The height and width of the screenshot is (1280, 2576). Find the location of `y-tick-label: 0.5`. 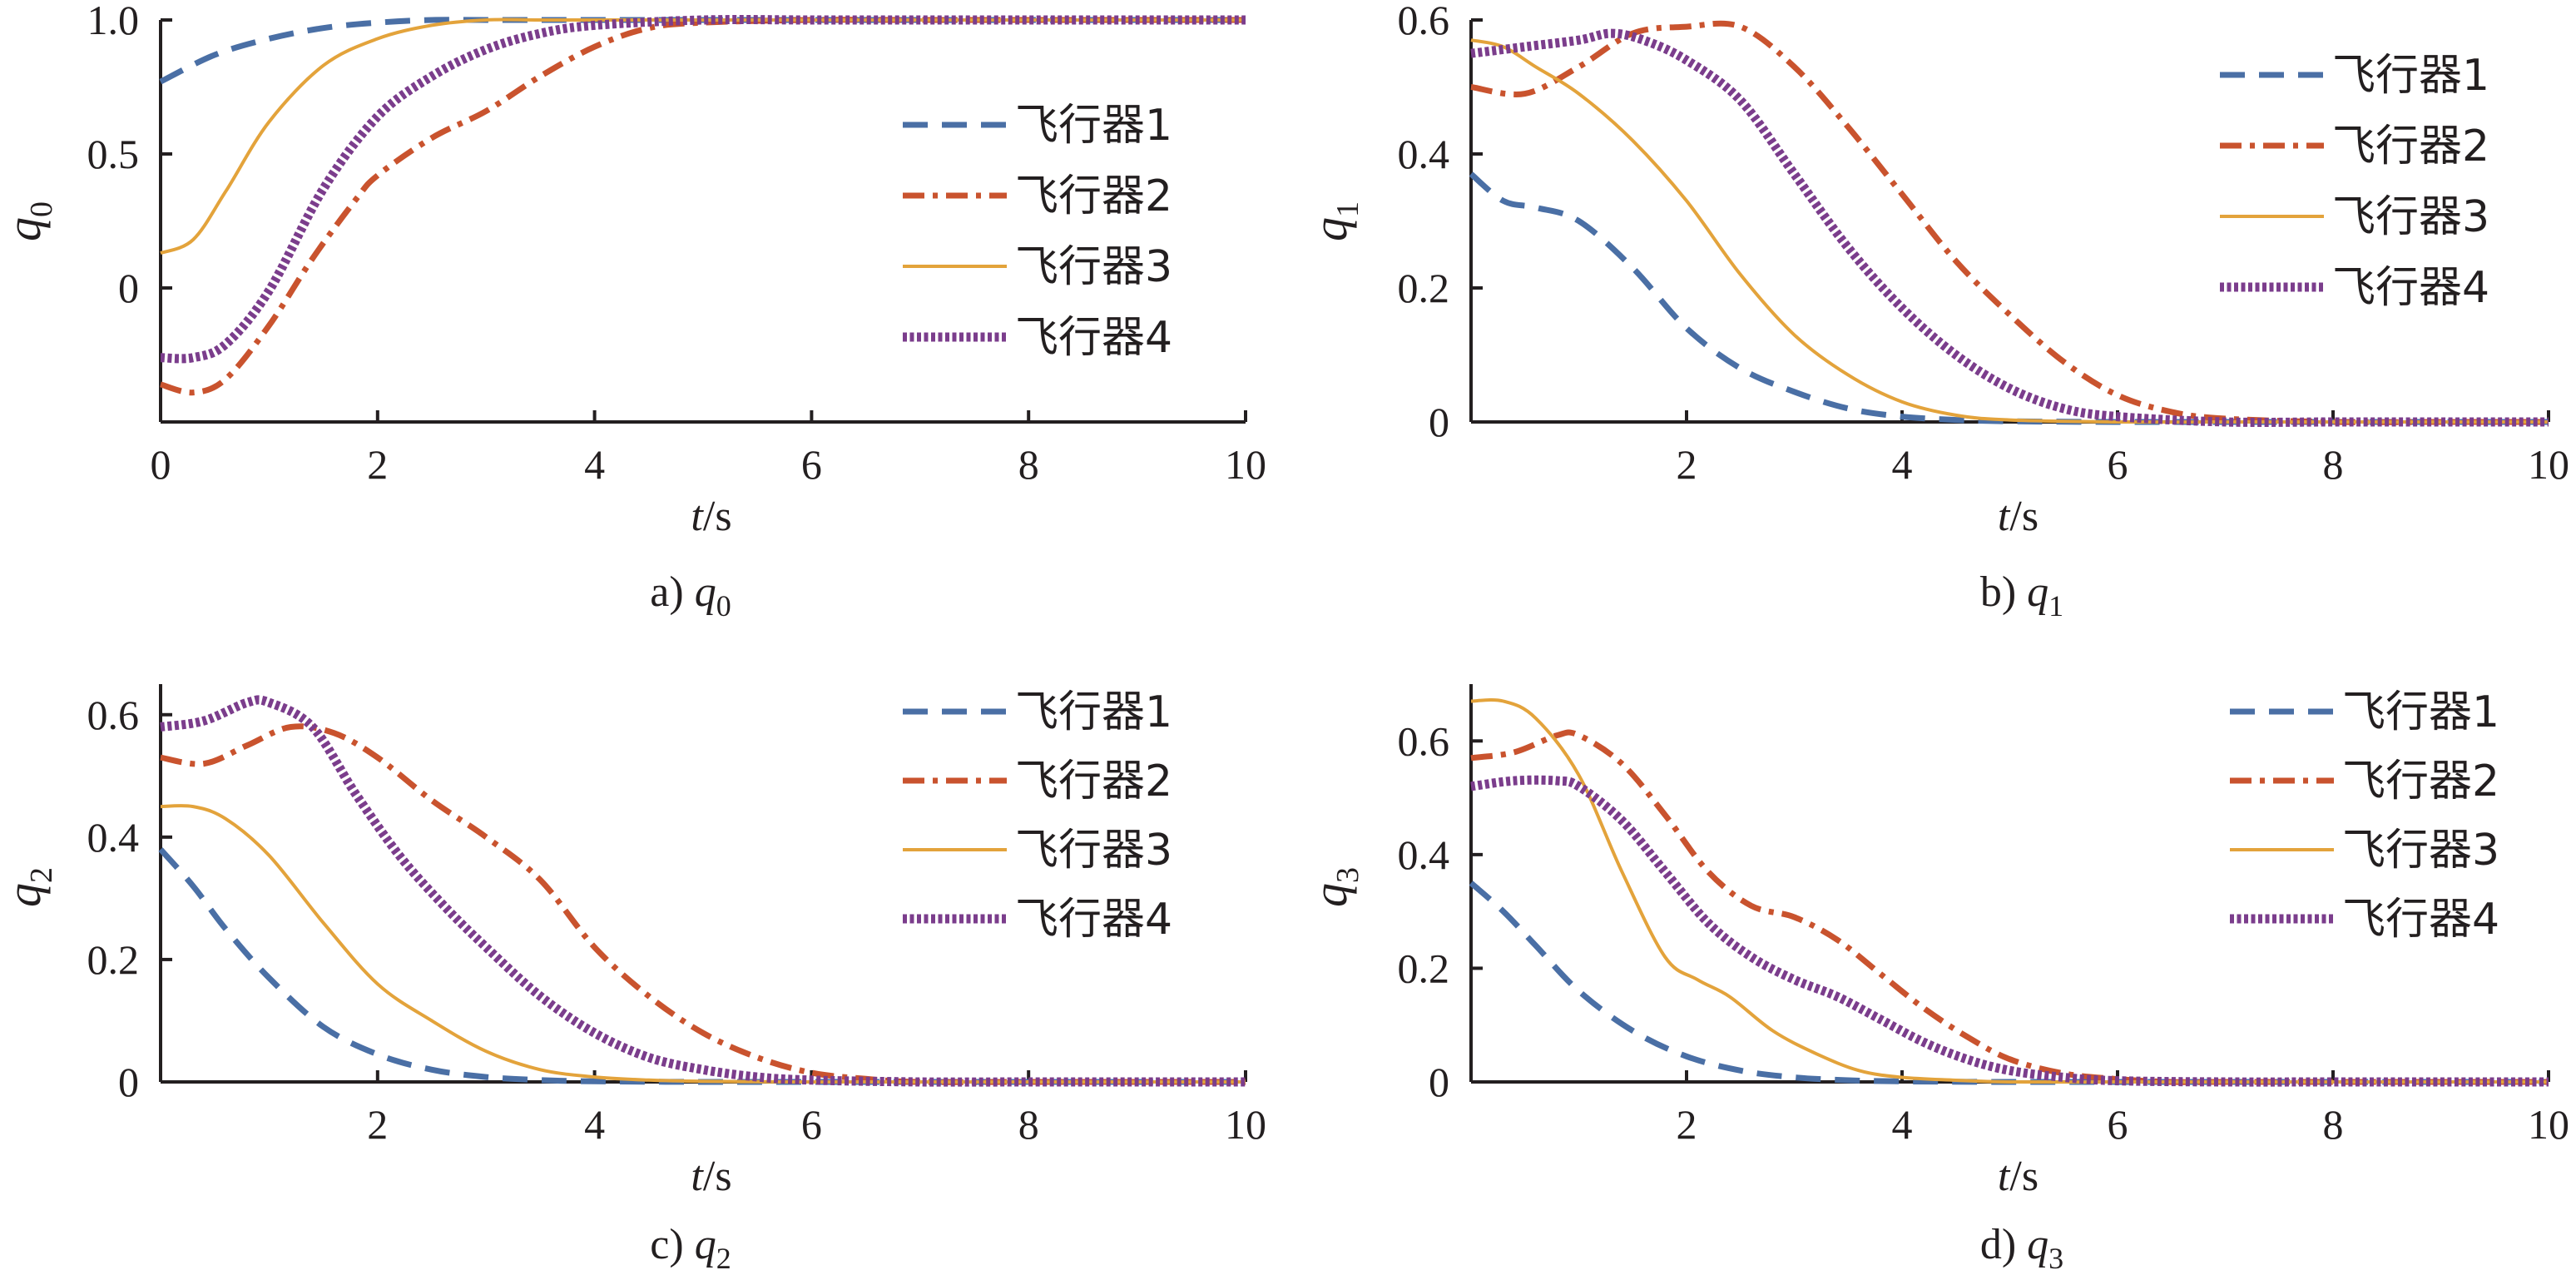

y-tick-label: 0.5 is located at coordinates (114, 154).